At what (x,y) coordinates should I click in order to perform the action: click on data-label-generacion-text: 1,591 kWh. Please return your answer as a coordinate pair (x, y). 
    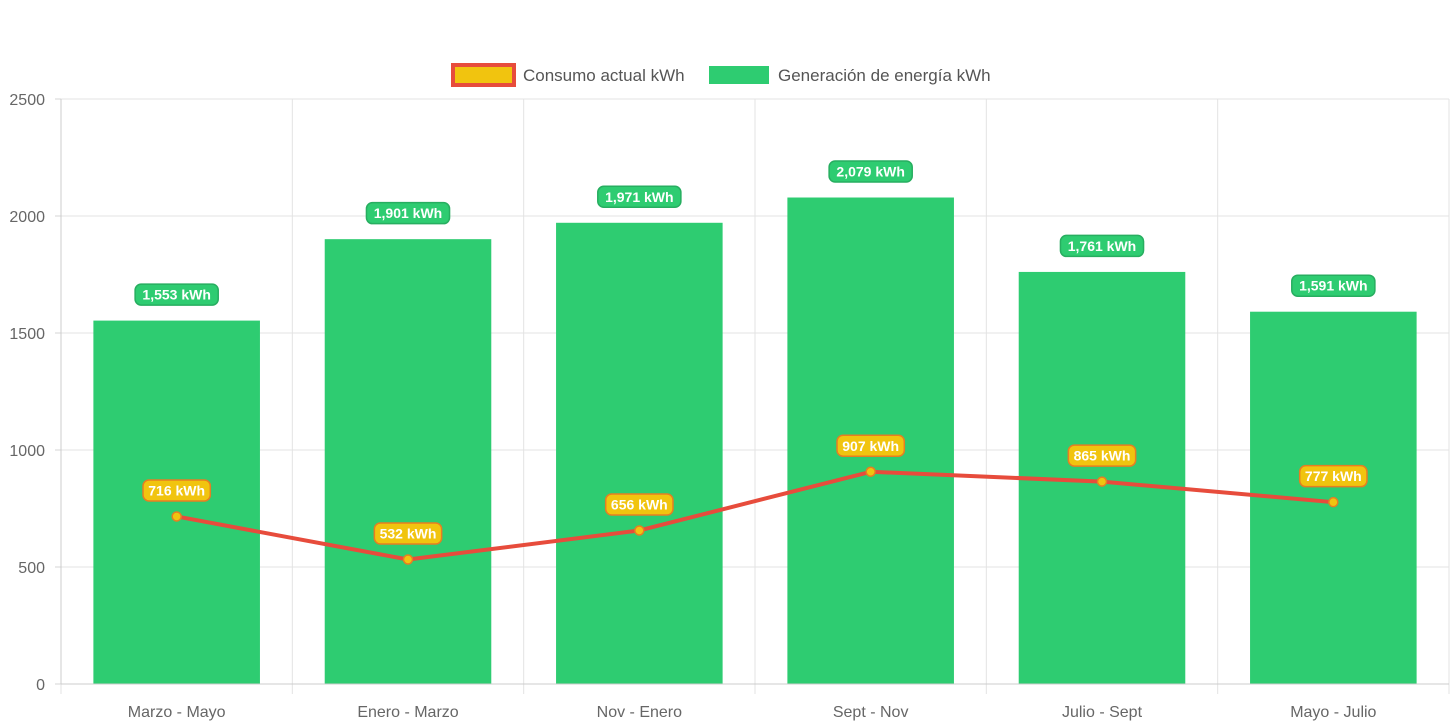
    Looking at the image, I should click on (1333, 286).